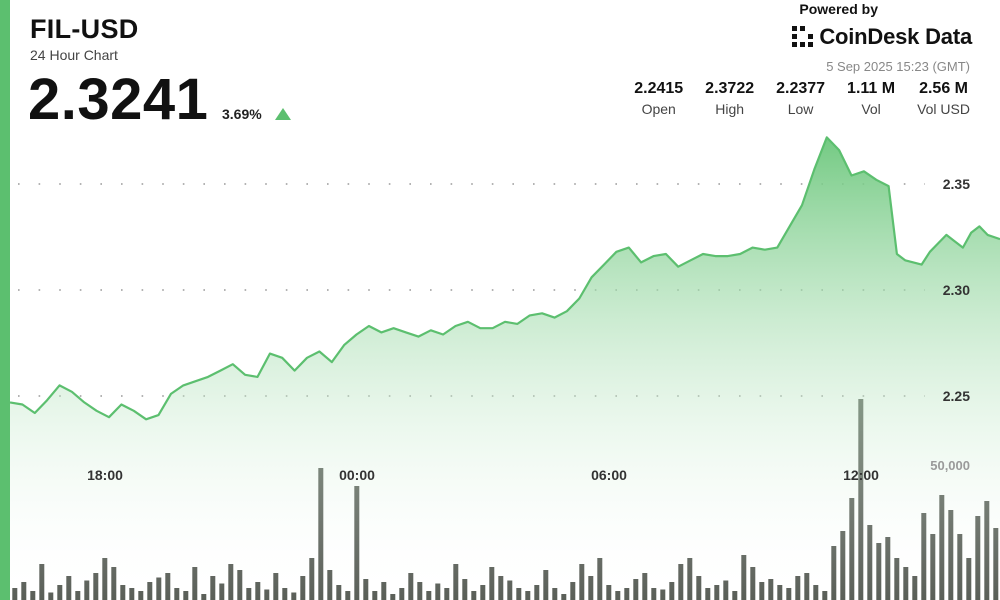 The image size is (1000, 600). I want to click on current-price: 2.3241, so click(118, 99).